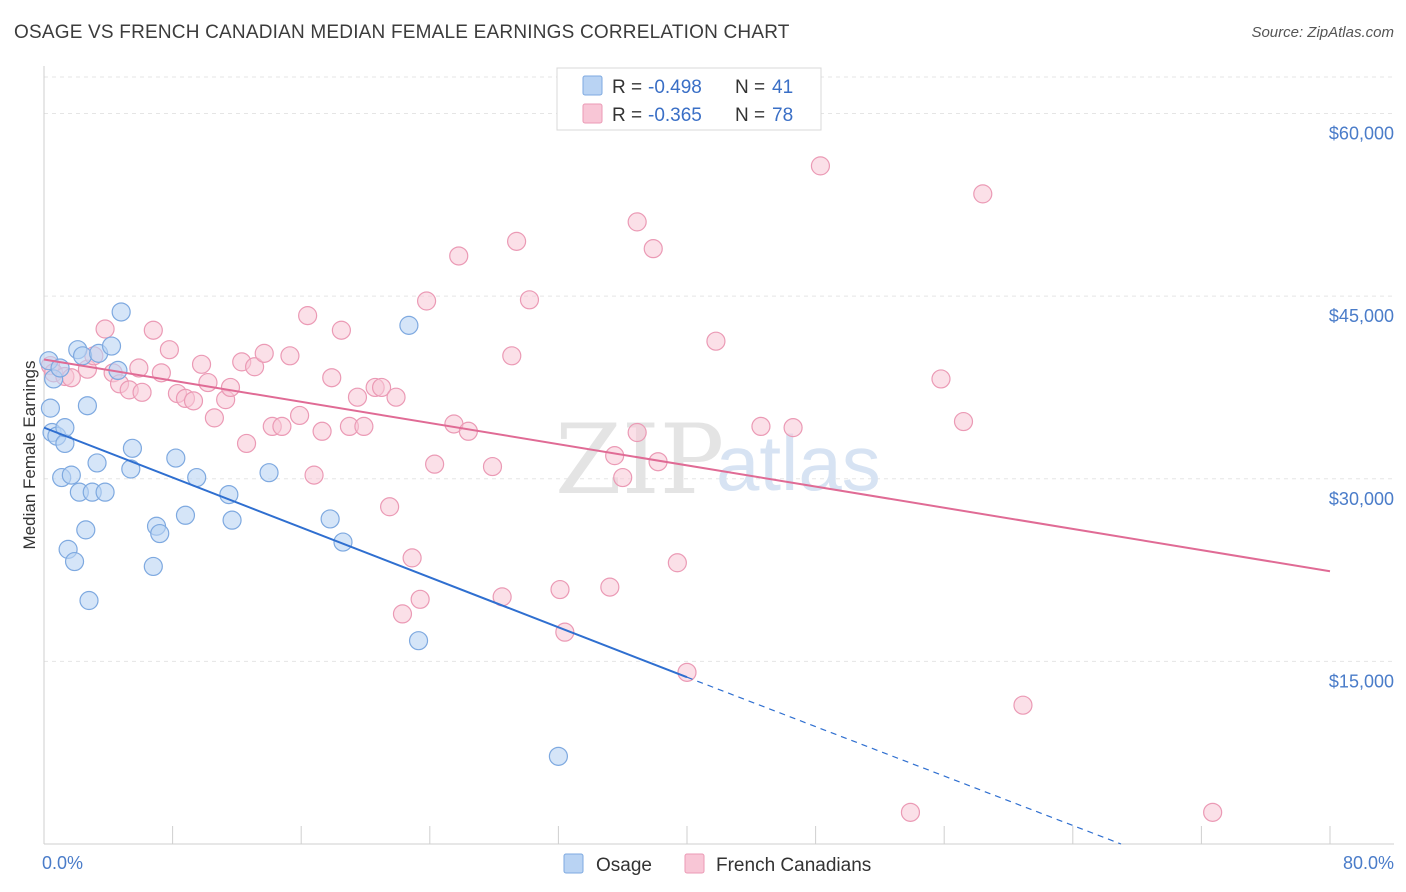 Image resolution: width=1406 pixels, height=892 pixels. I want to click on legend-swatch-osage, so click(592, 85).